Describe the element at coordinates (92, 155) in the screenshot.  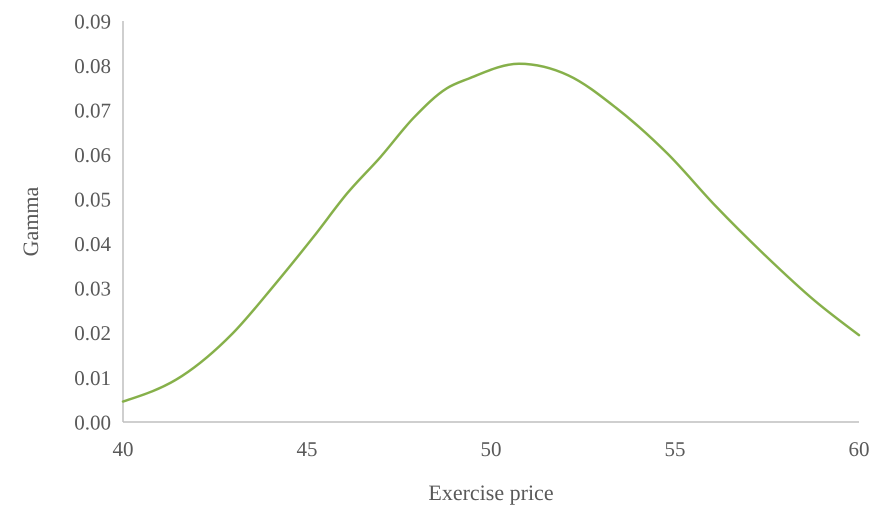
I see `y-tick-label: 0.06` at that location.